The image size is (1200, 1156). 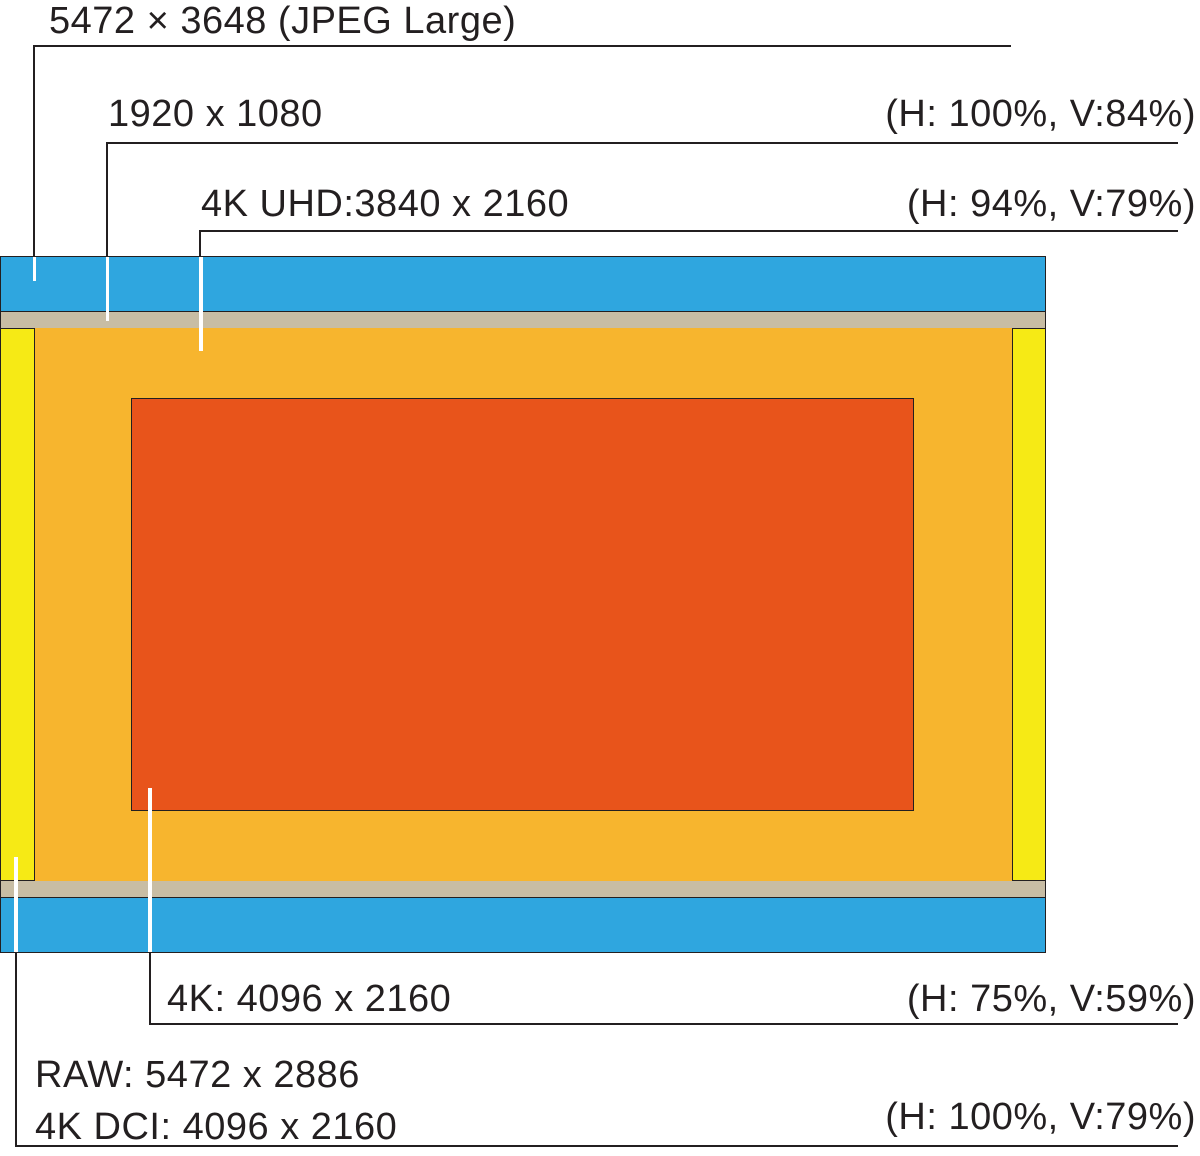 I want to click on 4k-leader-horizontal, so click(x=663, y=1024).